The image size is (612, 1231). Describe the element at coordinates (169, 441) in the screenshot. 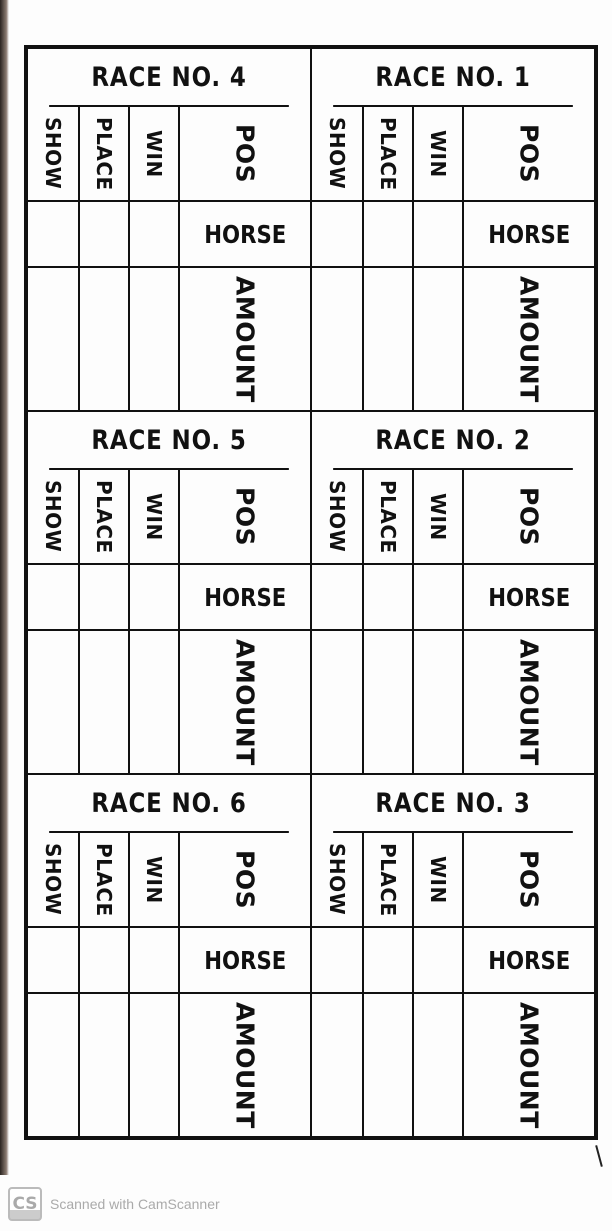

I see `race-title: RACE NO. 5` at that location.